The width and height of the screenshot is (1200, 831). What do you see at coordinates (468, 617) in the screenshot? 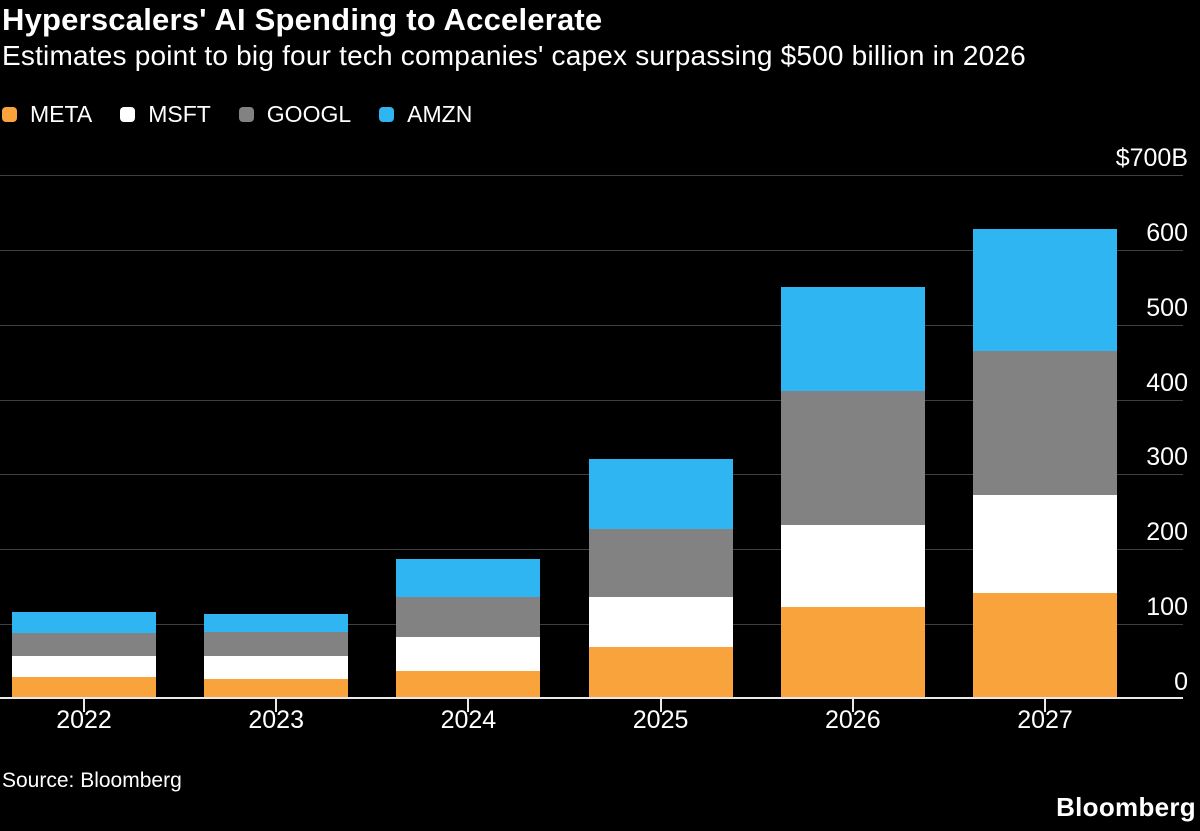
I see `bar-segment-GOOGL-2024` at bounding box center [468, 617].